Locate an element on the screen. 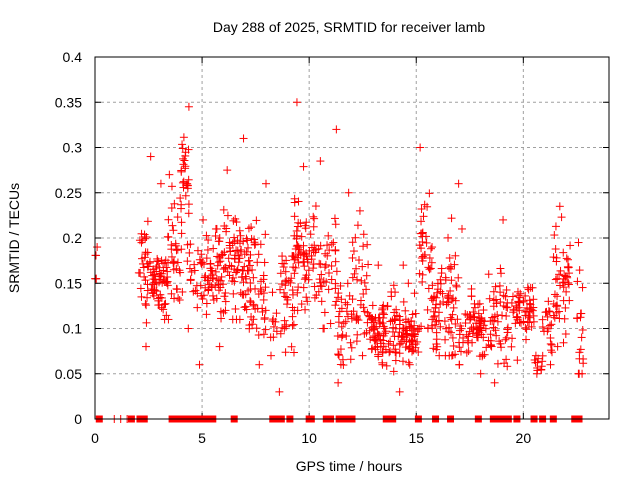  y-tick-label: 0.15 is located at coordinates (68, 283).